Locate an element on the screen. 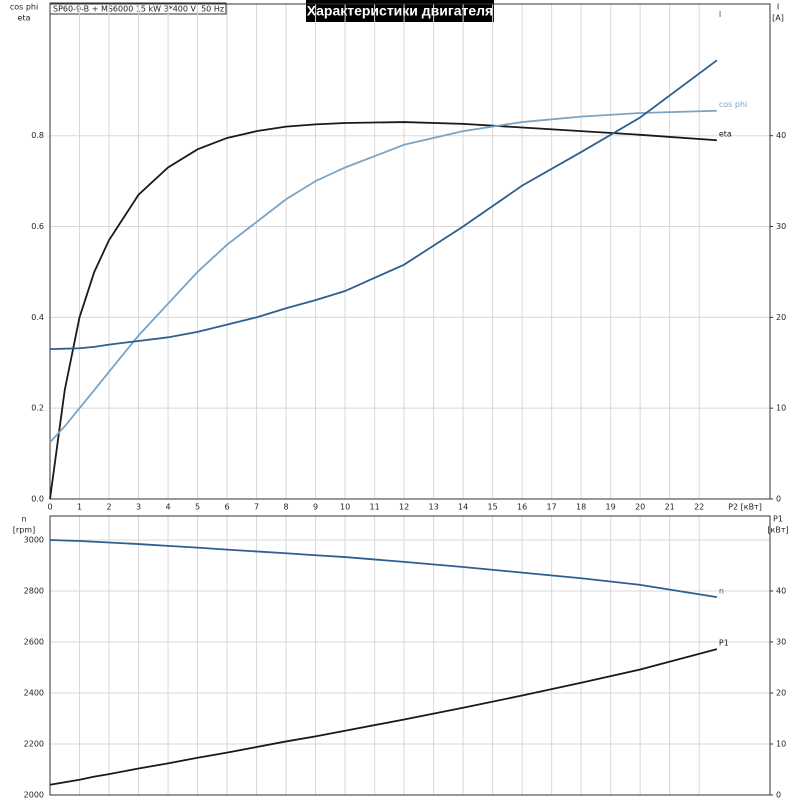  y-tick-label: 2600 is located at coordinates (34, 641).